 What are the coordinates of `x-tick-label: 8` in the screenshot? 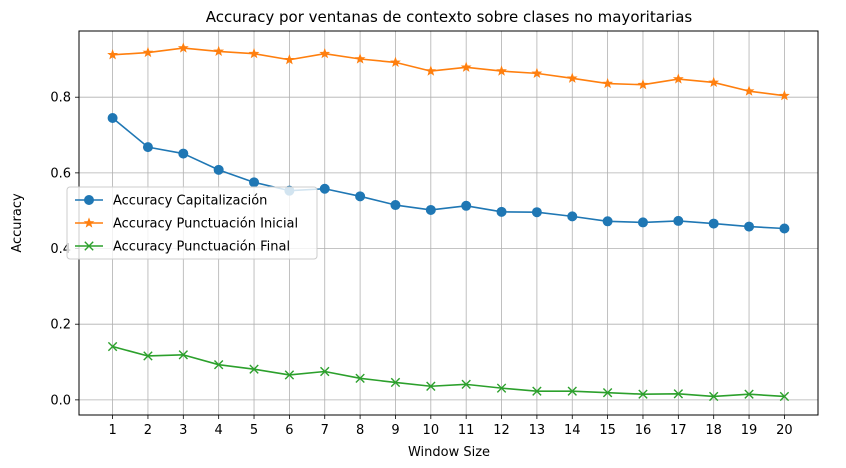 It's located at (360, 430).